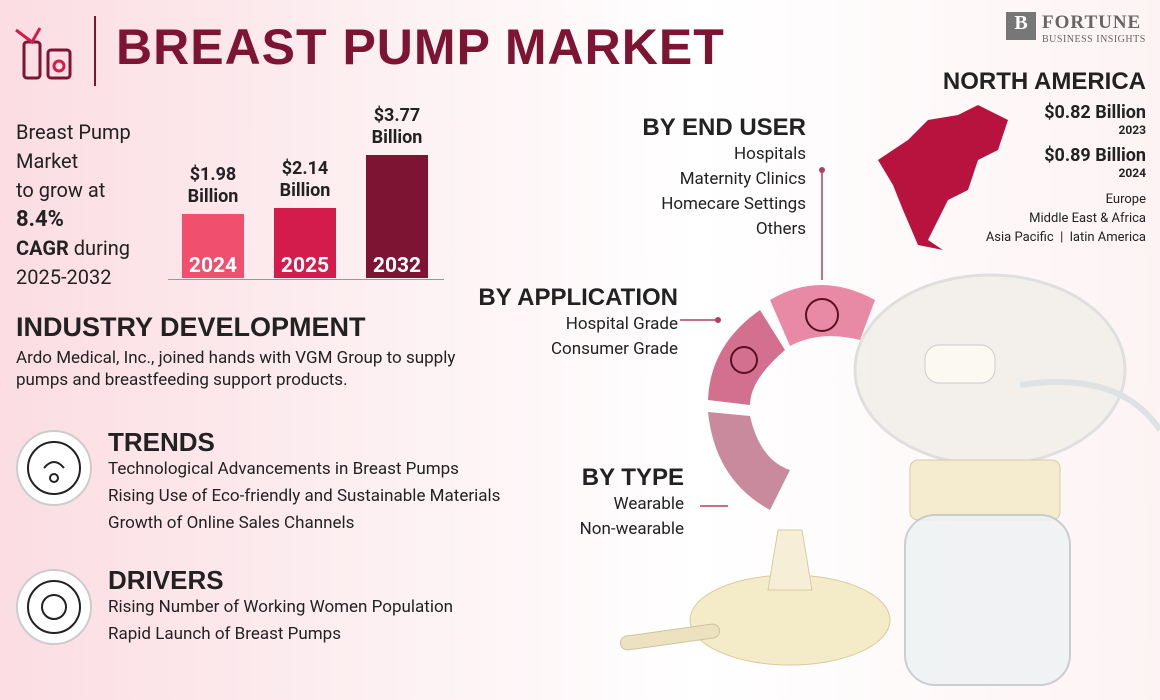 The image size is (1160, 700). What do you see at coordinates (1095, 112) in the screenshot?
I see `region-value: $0.82 Billion` at bounding box center [1095, 112].